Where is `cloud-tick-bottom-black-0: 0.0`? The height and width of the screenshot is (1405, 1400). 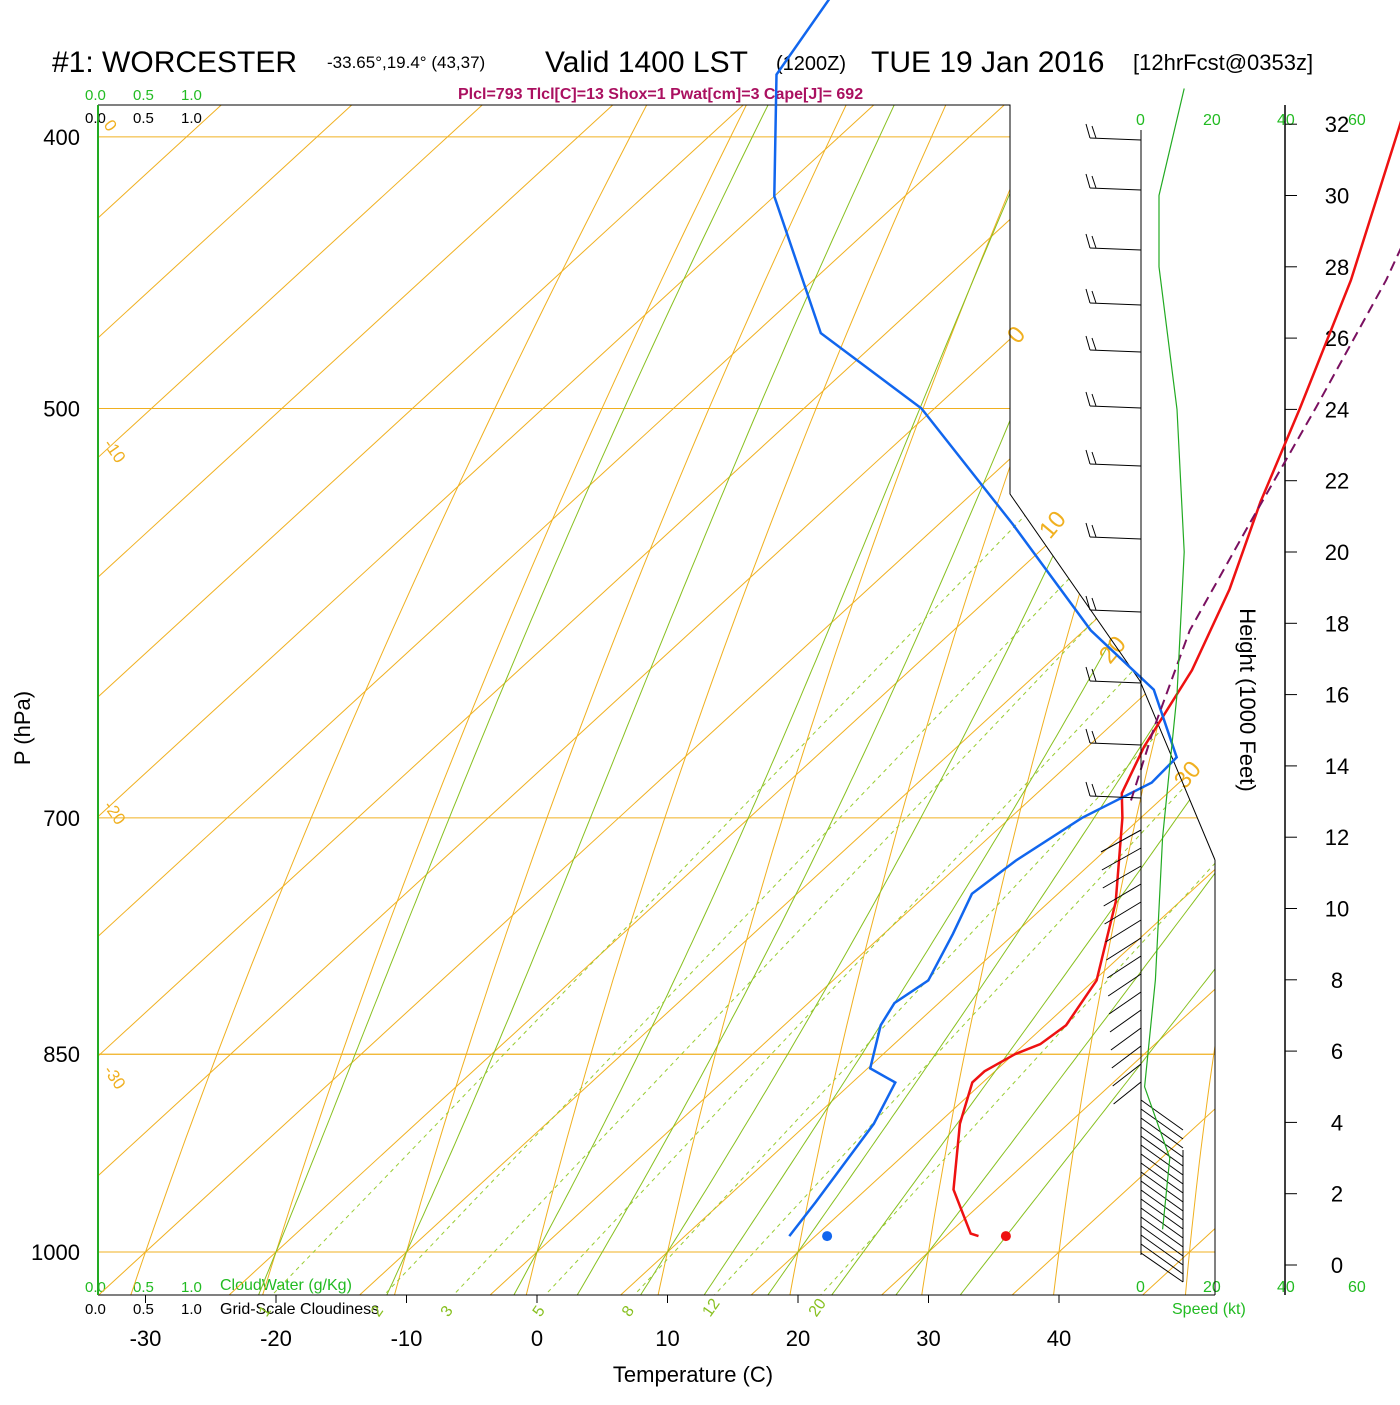 cloud-tick-bottom-black-0: 0.0 is located at coordinates (95, 1309).